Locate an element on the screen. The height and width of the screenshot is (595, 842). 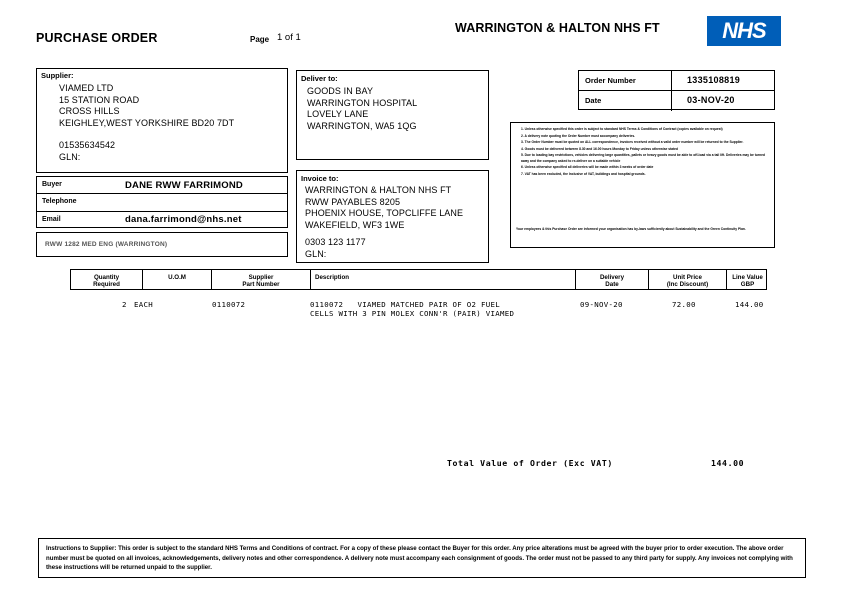
nhs-logo: NHS is located at coordinates (744, 31).